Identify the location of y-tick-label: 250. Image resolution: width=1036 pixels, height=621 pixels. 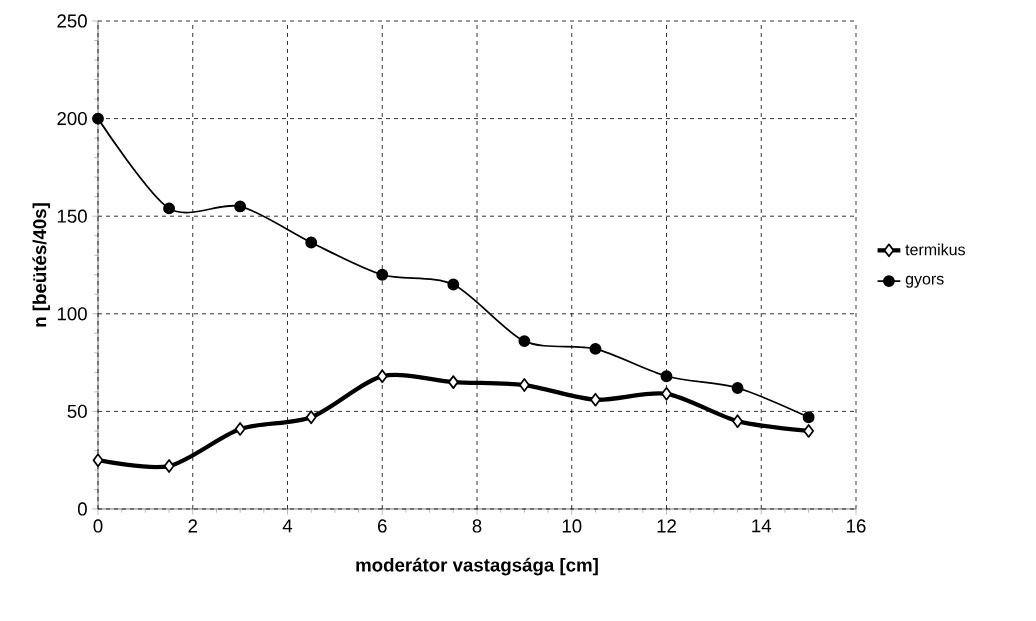
(72, 21).